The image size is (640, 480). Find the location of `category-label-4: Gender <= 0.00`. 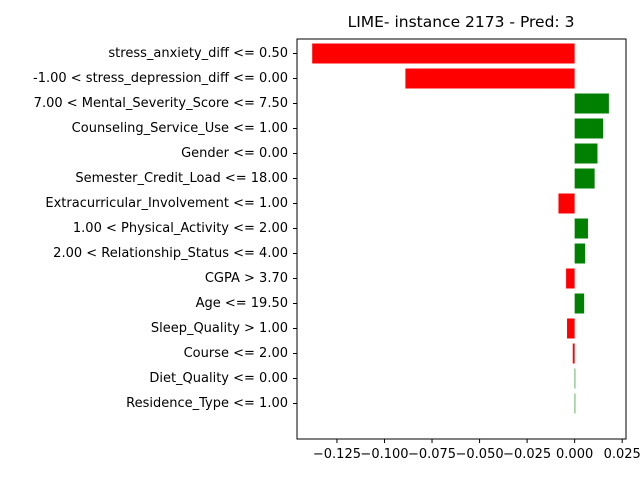

category-label-4: Gender <= 0.00 is located at coordinates (234, 153).